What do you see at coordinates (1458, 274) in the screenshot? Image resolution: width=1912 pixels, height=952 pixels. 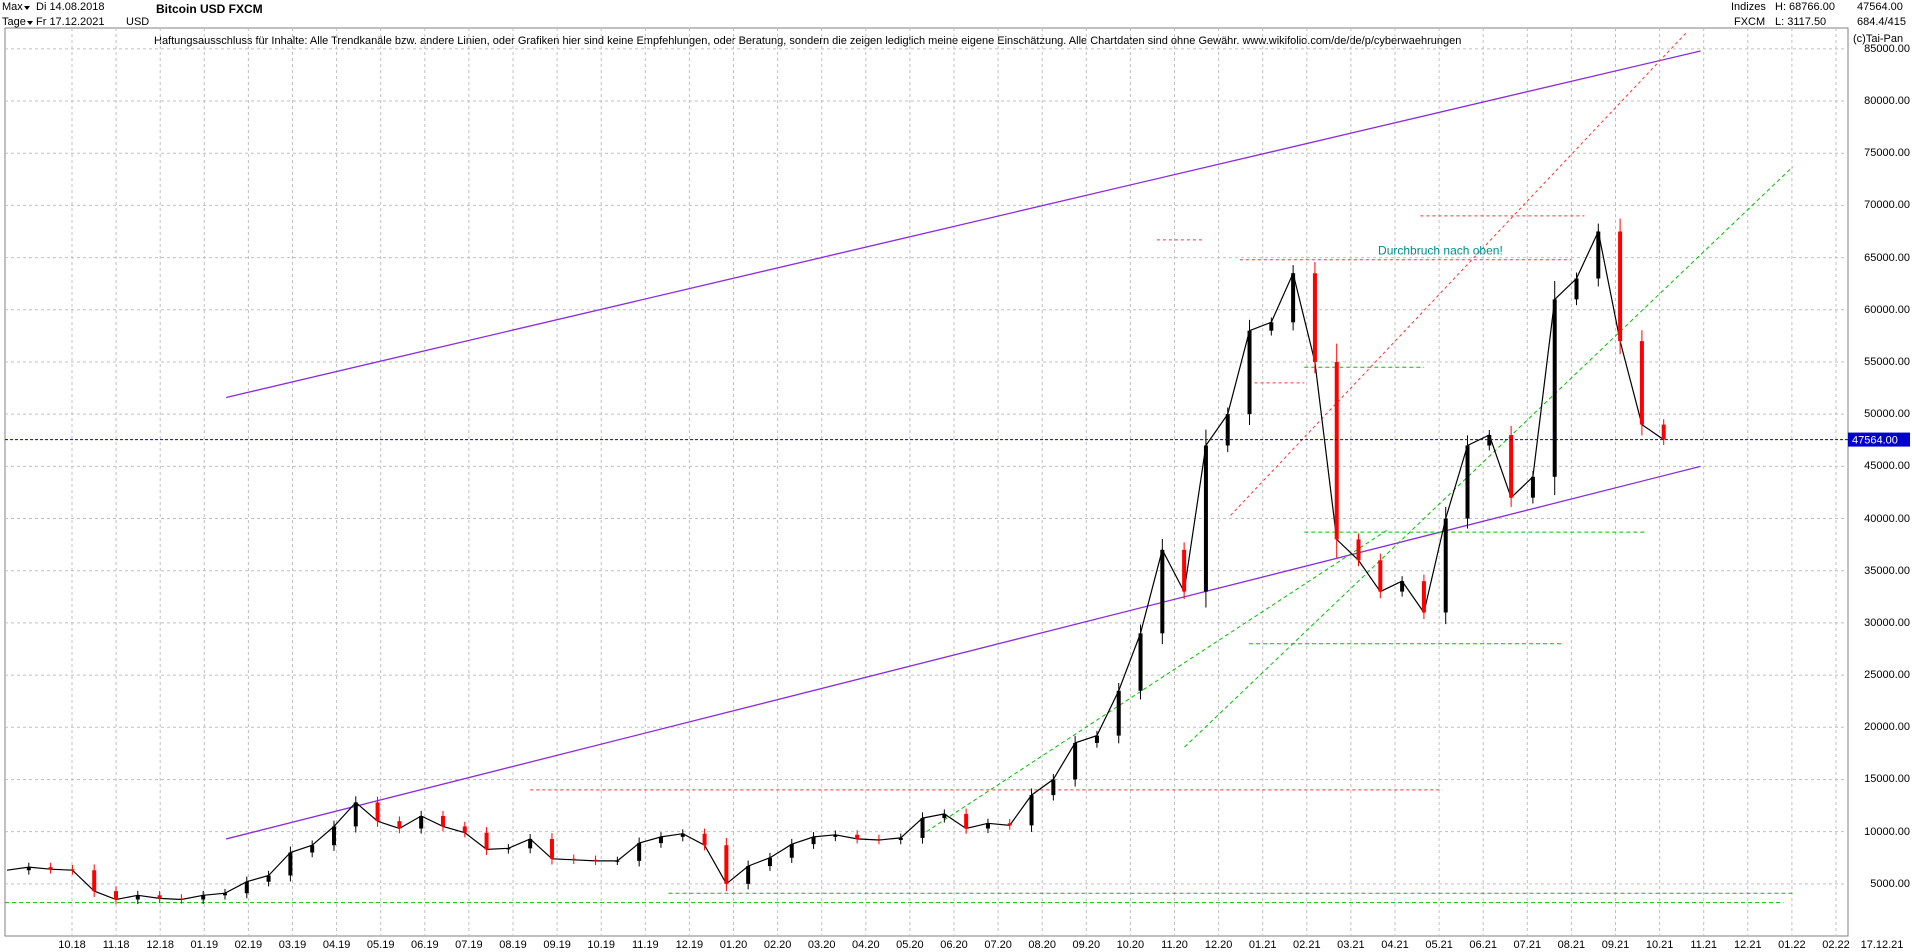 I see `red-resistance-line` at bounding box center [1458, 274].